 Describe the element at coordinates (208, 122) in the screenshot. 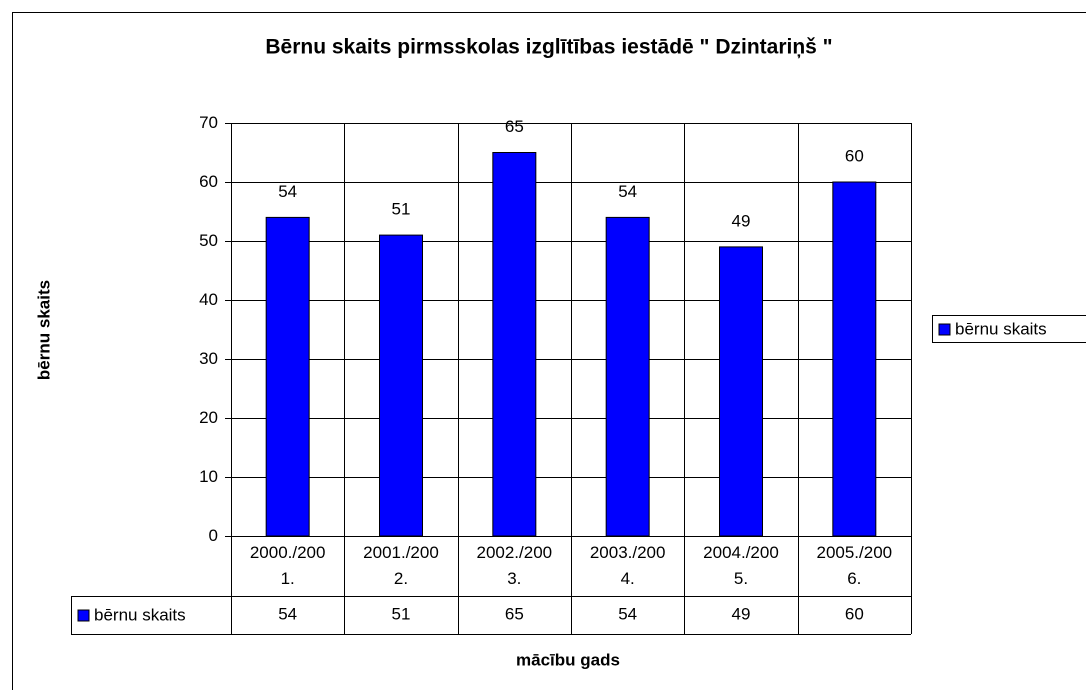

I see `y-tick-label: 70` at that location.